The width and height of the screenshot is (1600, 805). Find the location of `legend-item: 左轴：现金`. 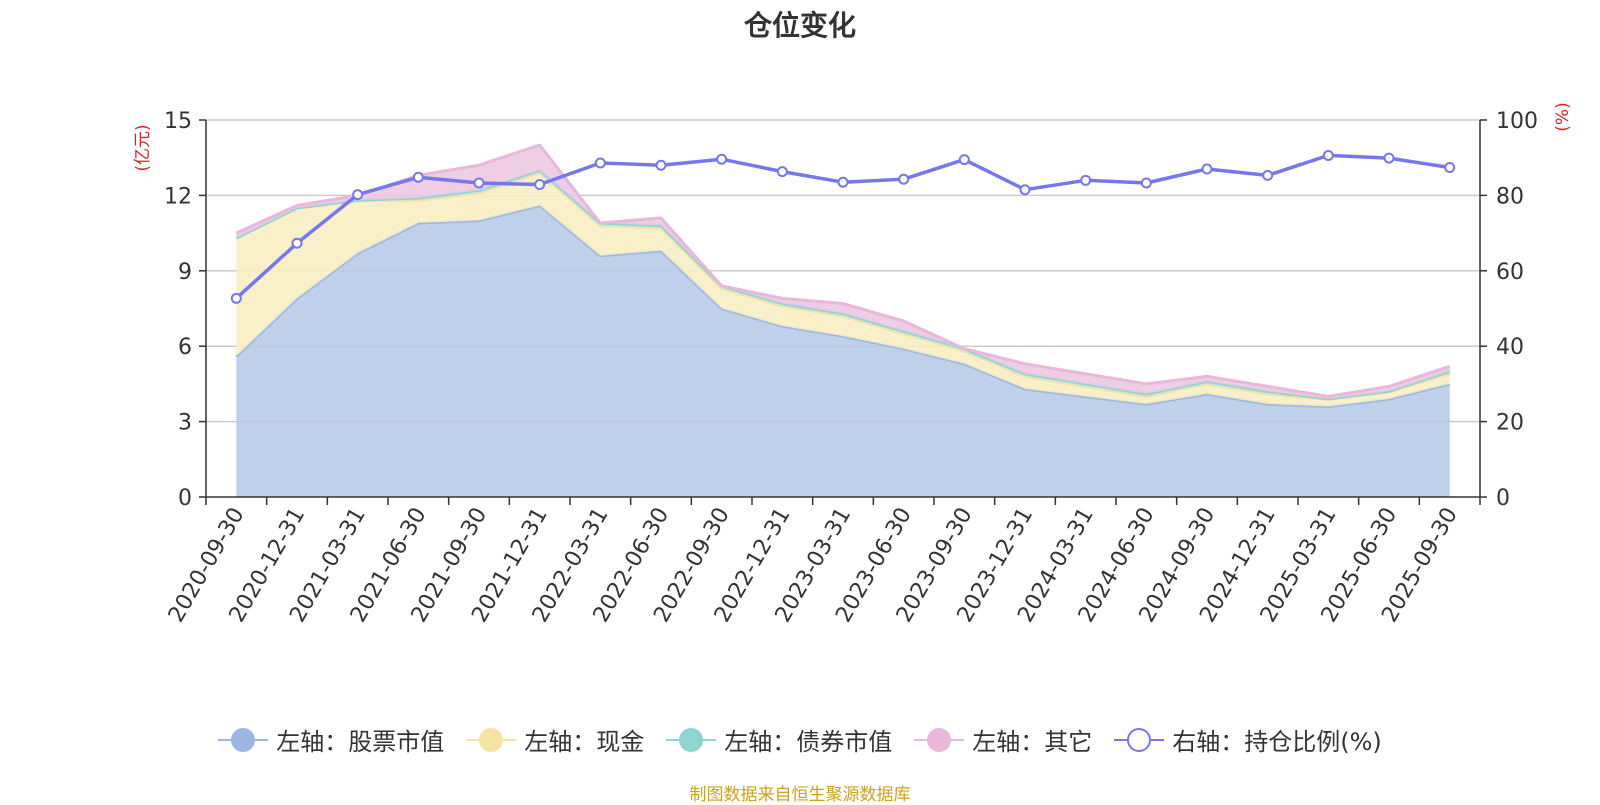

legend-item: 左轴：现金 is located at coordinates (555, 739).